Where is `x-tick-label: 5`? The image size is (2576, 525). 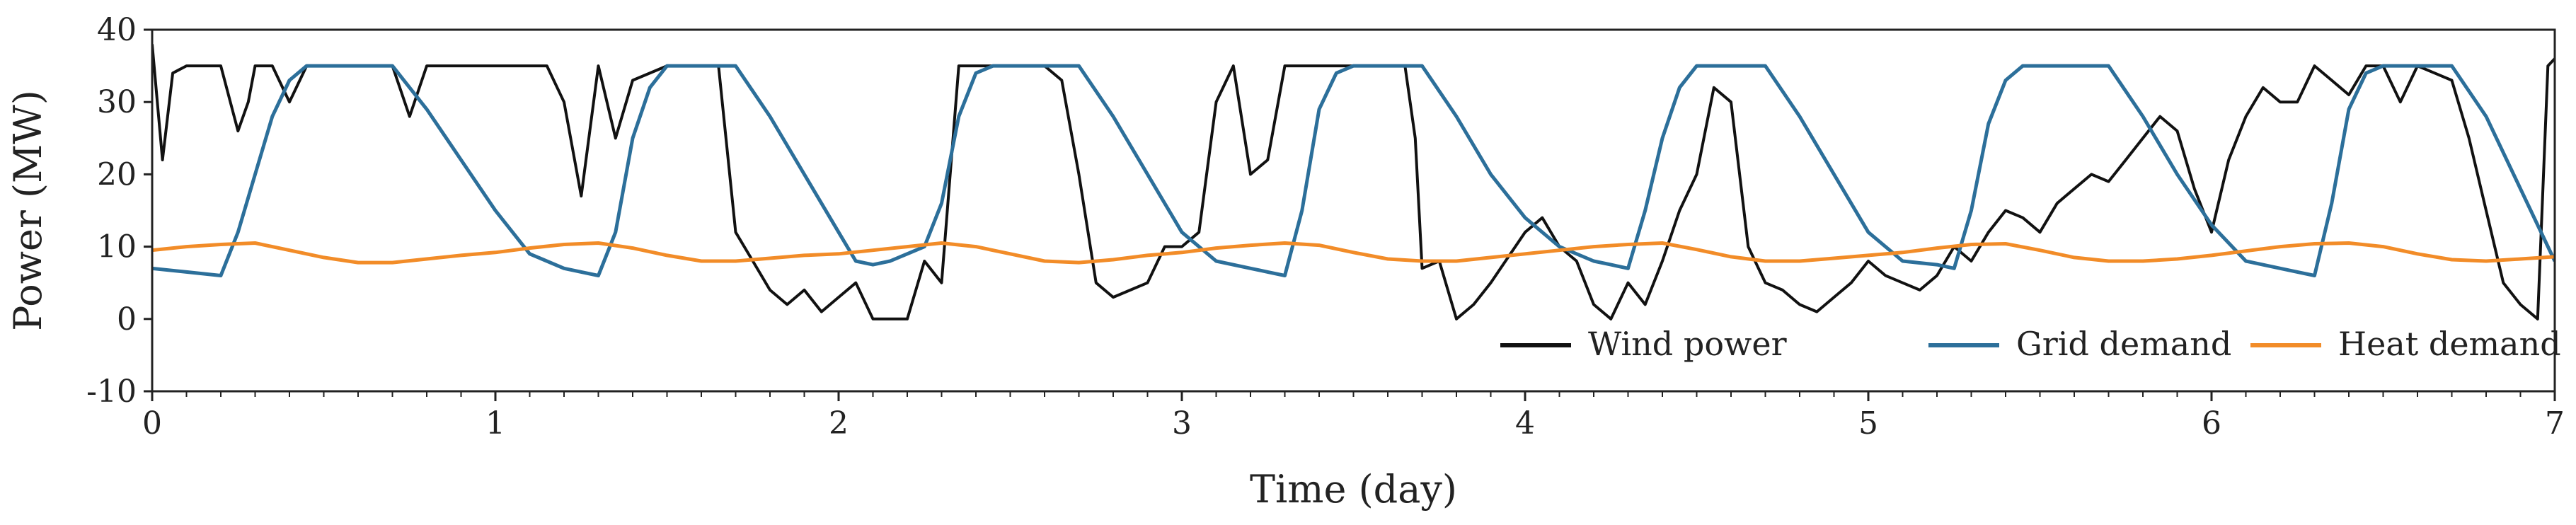
x-tick-label: 5 is located at coordinates (1868, 423).